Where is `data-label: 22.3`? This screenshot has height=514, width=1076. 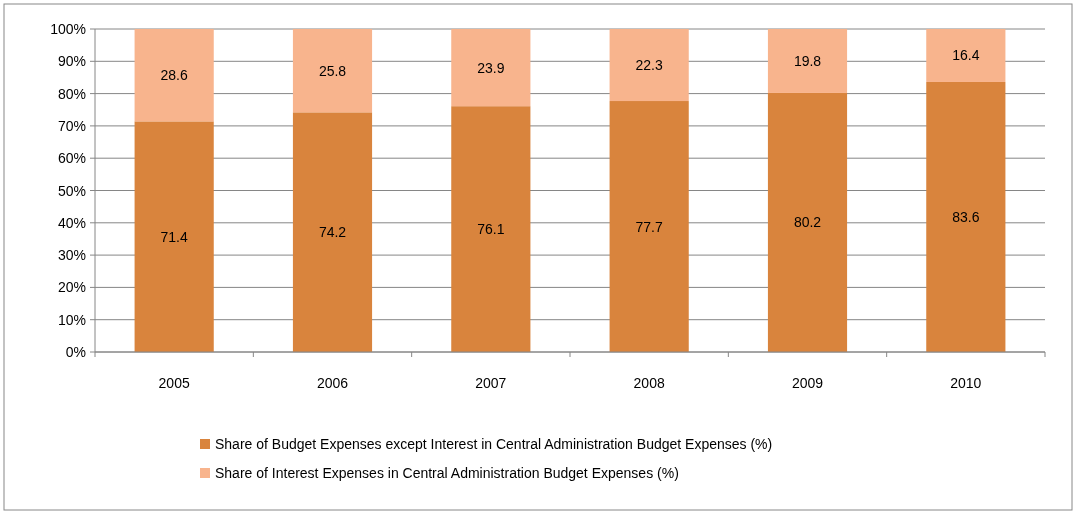 data-label: 22.3 is located at coordinates (649, 65).